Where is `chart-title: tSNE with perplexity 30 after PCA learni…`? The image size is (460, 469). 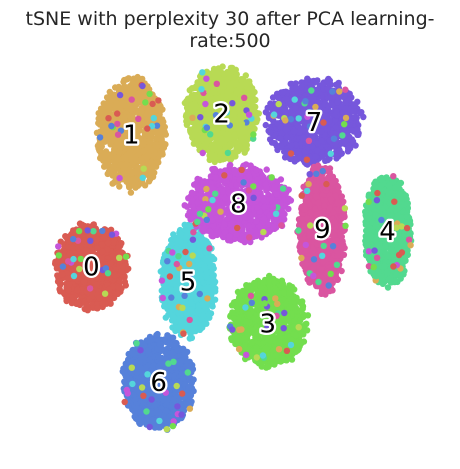 chart-title: tSNE with perplexity 30 after PCA learni… is located at coordinates (230, 30).